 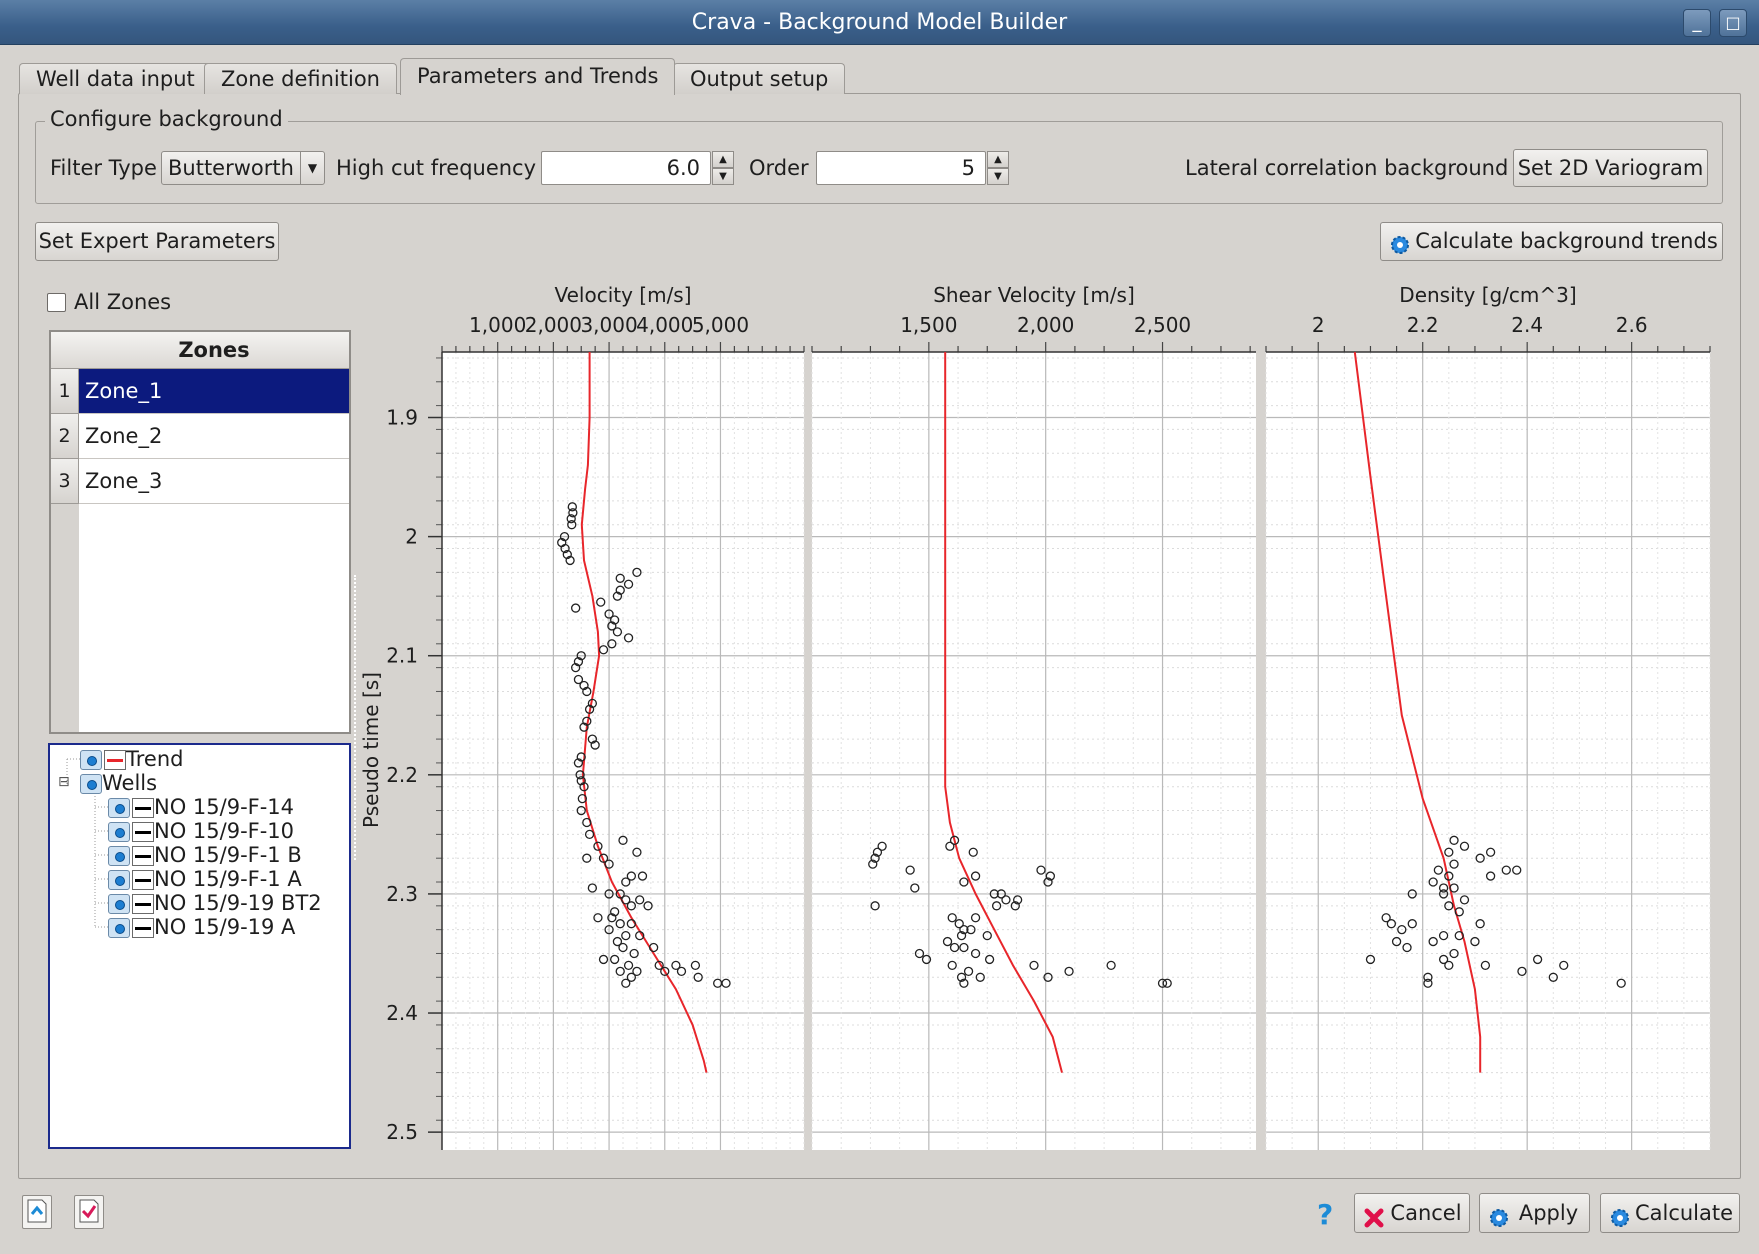 What do you see at coordinates (201, 807) in the screenshot?
I see `tree-item-well: NO 15/9-F-14` at bounding box center [201, 807].